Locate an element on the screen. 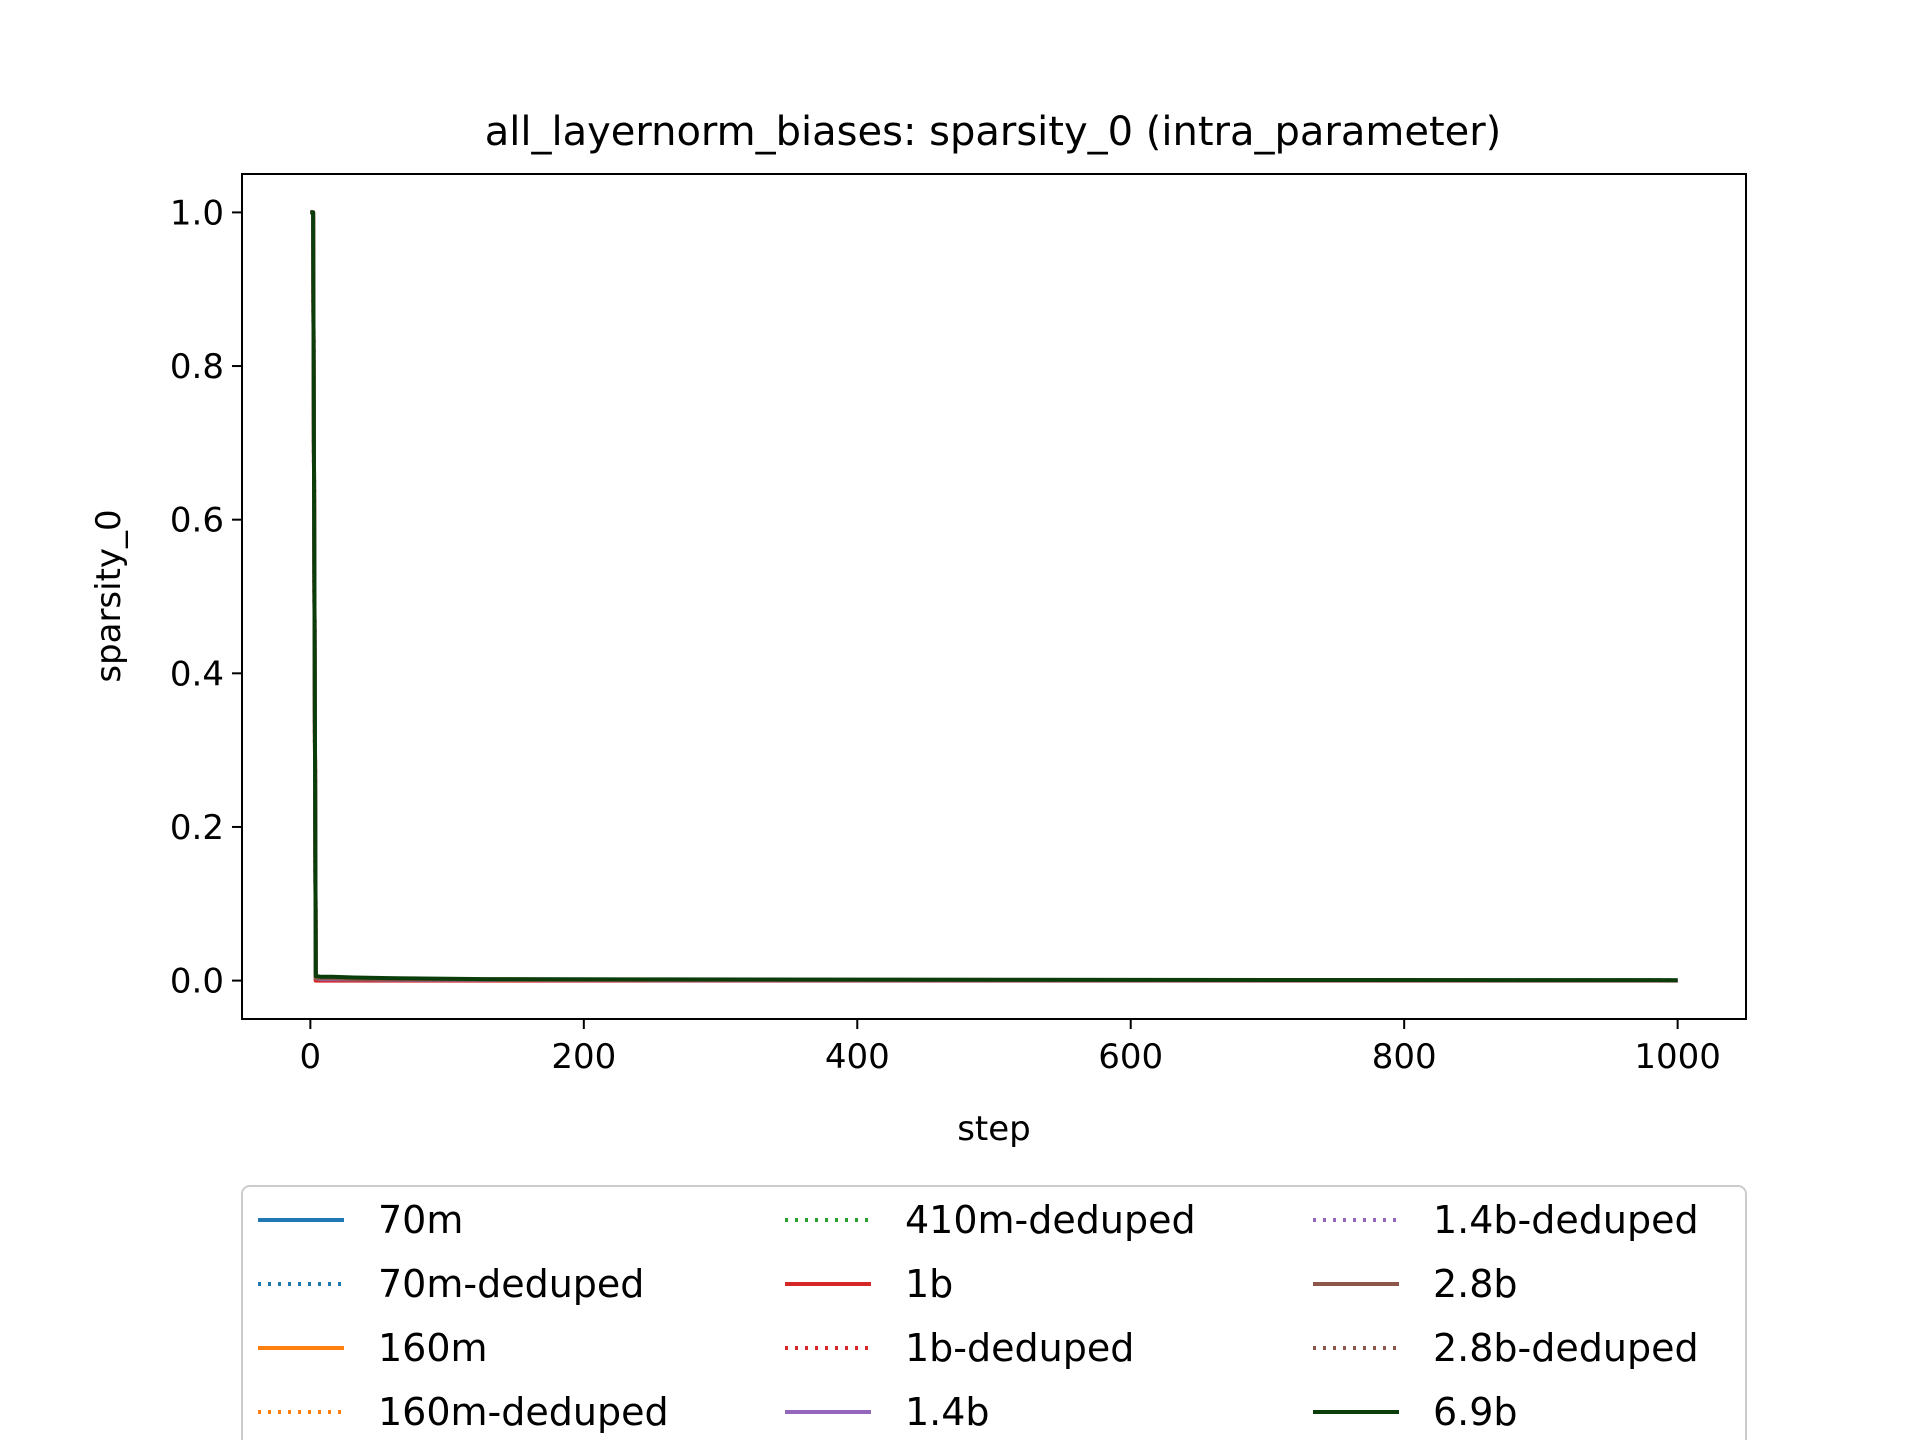  x-tick-label: 800 is located at coordinates (1404, 1057).